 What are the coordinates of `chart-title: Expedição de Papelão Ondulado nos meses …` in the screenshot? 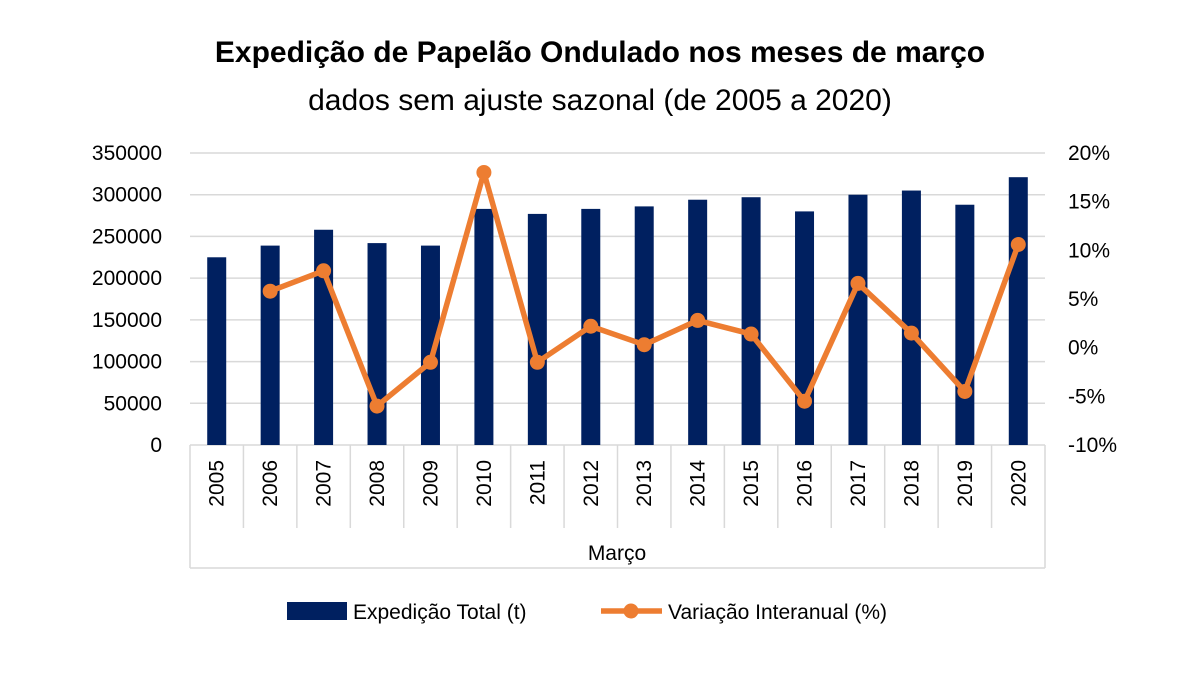 It's located at (600, 52).